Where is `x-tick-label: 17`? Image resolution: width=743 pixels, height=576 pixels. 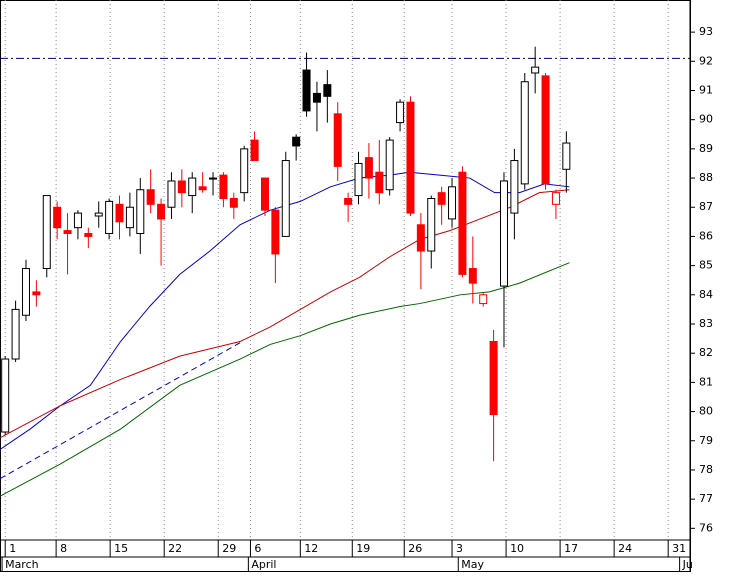
x-tick-label: 17 is located at coordinates (571, 548).